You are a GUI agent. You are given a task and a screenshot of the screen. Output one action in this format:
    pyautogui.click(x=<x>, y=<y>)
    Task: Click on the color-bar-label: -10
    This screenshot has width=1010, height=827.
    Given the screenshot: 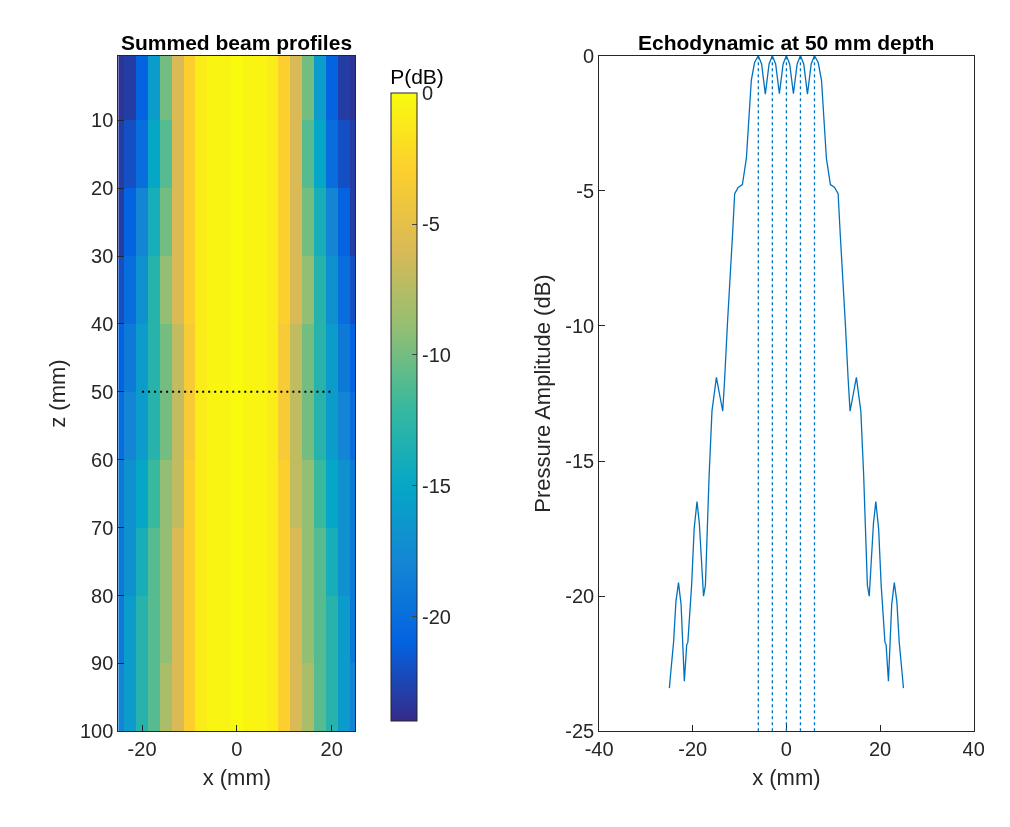 What is the action you would take?
    pyautogui.click(x=436, y=354)
    